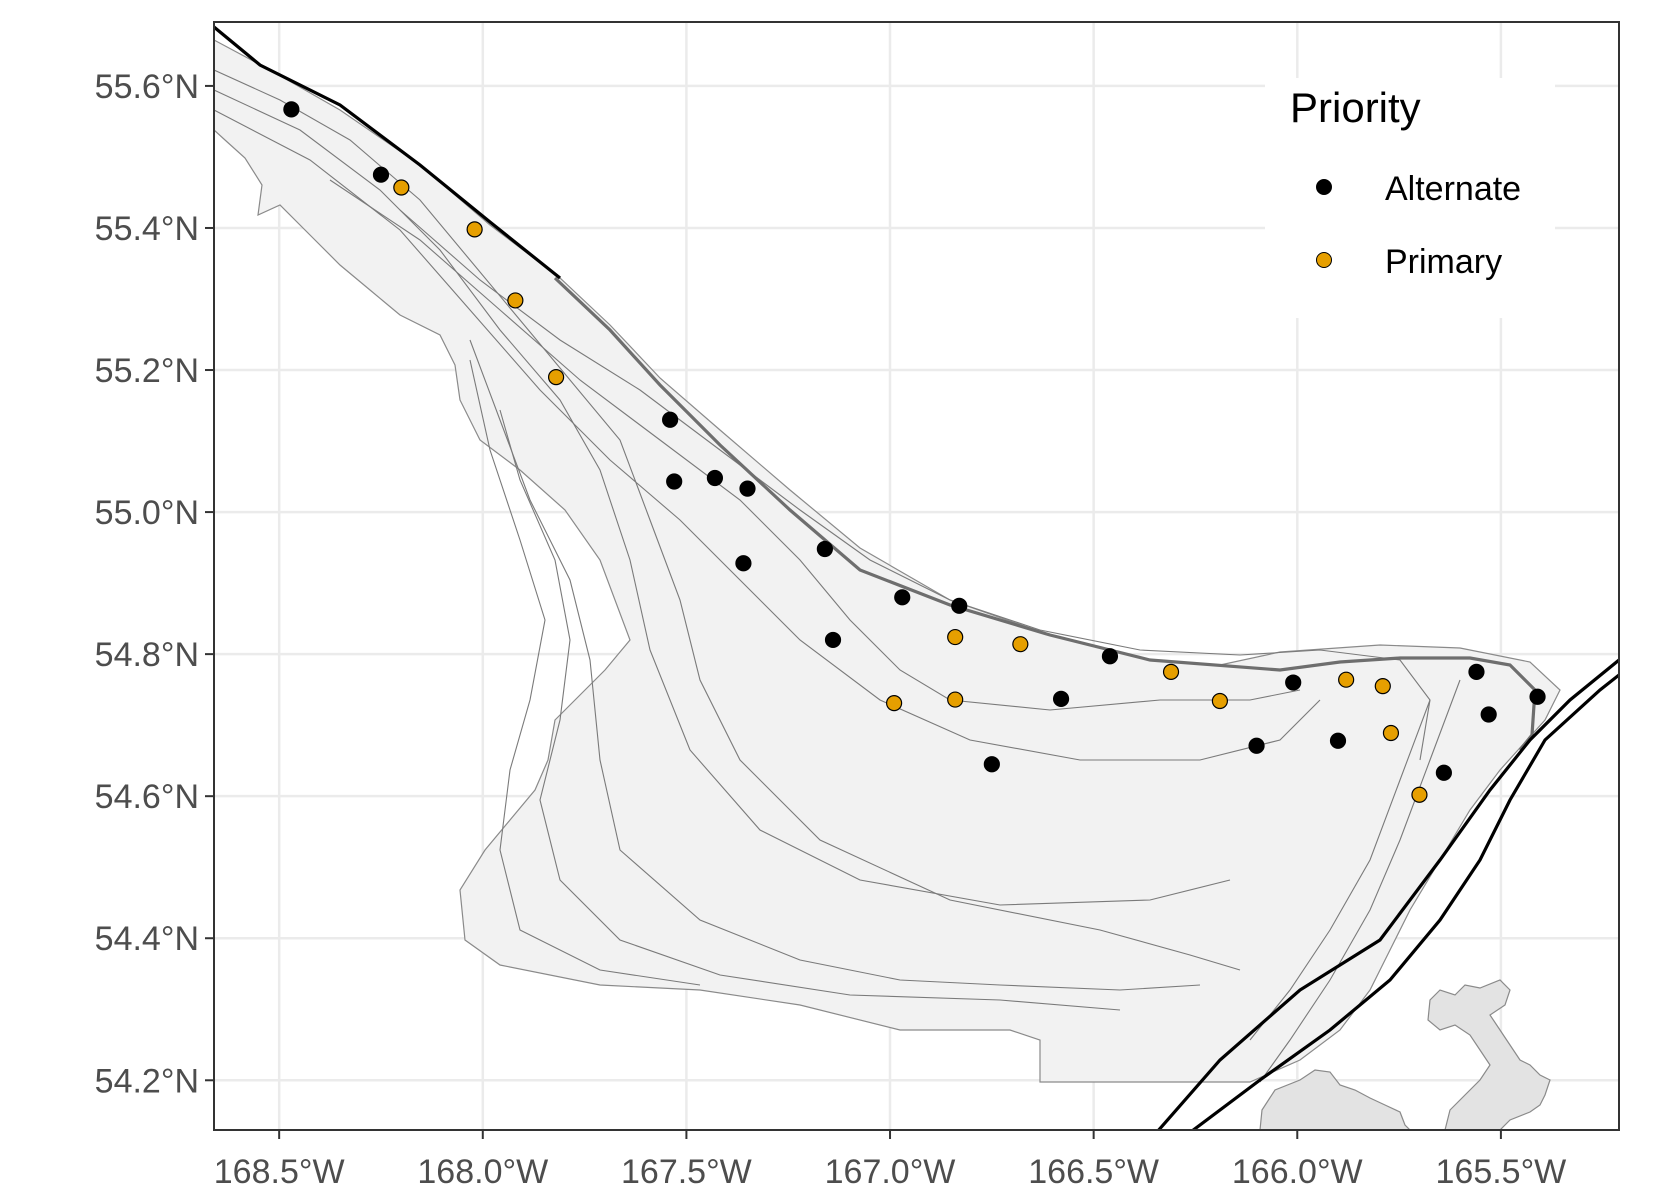 Image resolution: width=1680 pixels, height=1200 pixels. Describe the element at coordinates (686, 1172) in the screenshot. I see `x-tick-label: 167.5°W` at that location.